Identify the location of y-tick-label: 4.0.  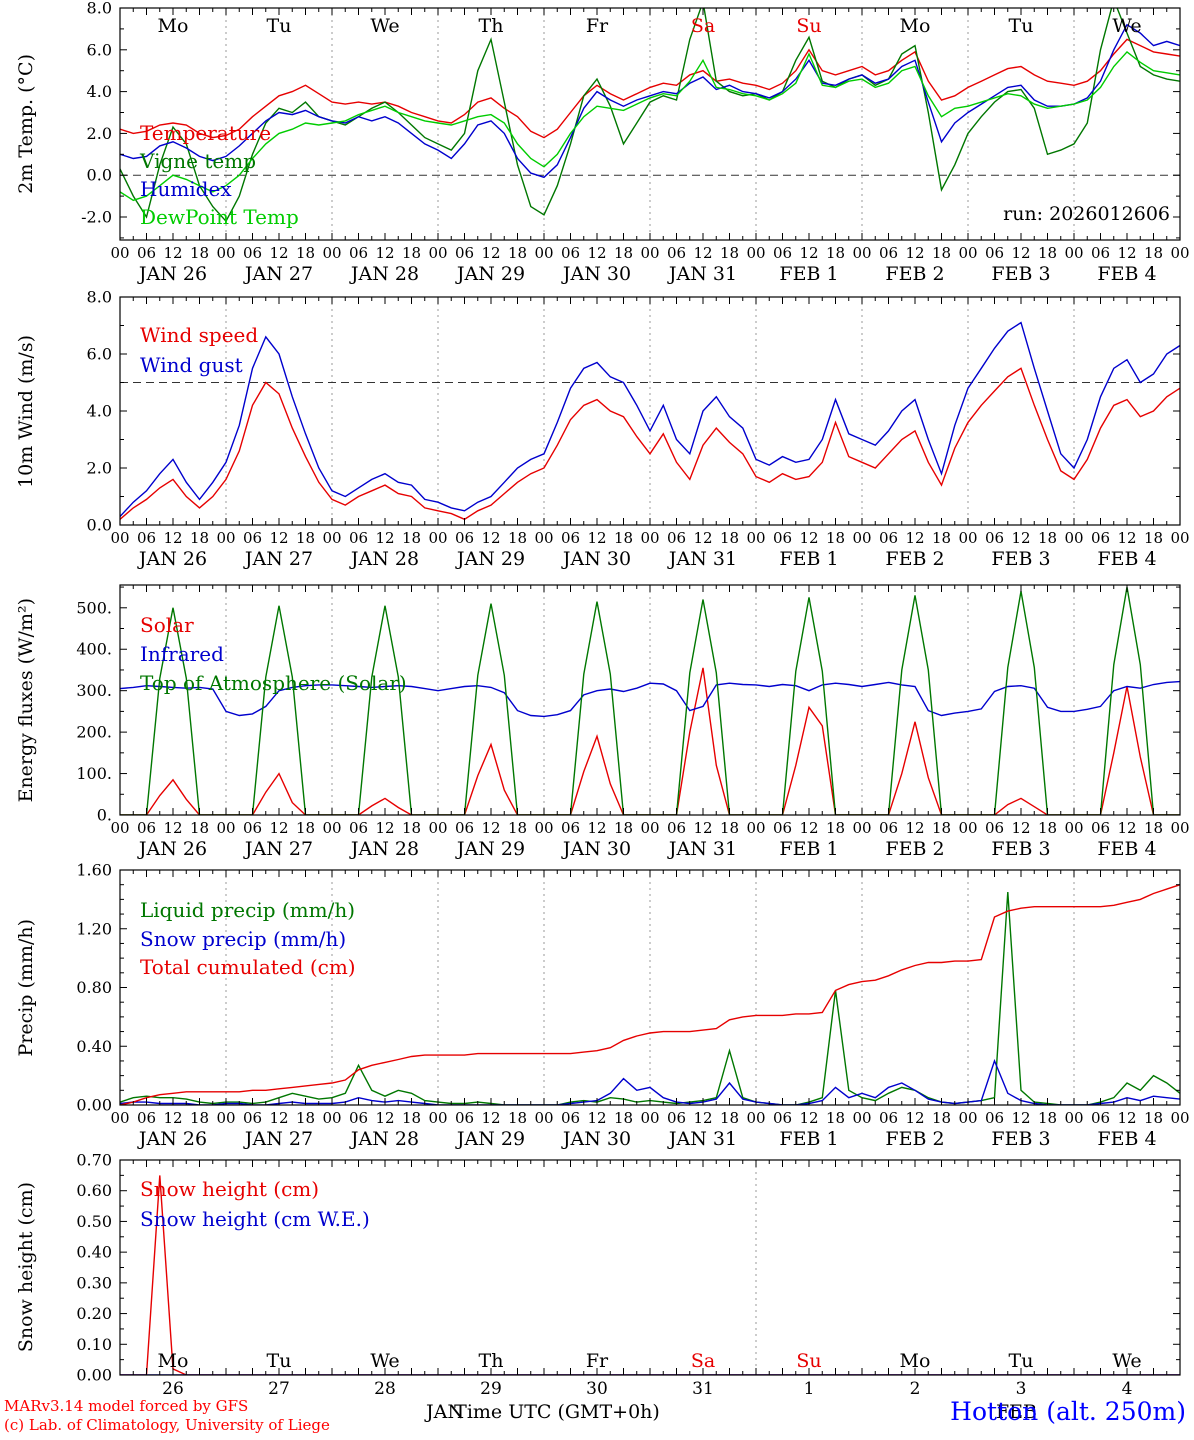
(99, 411).